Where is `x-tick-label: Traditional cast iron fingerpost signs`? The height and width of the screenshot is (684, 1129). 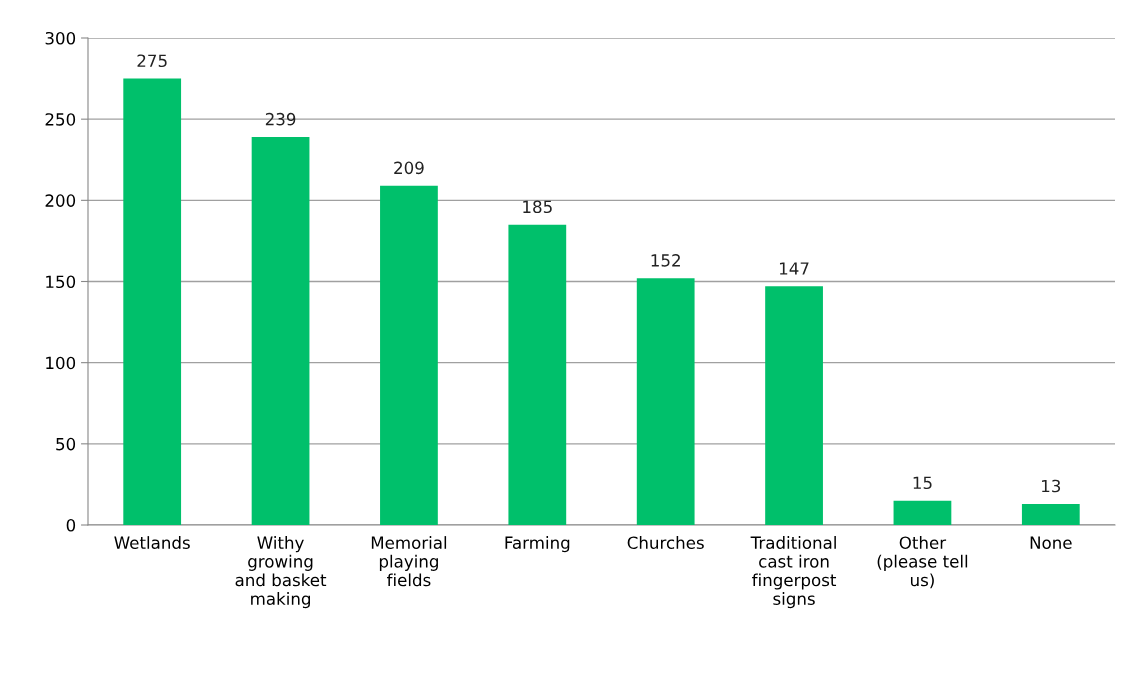
x-tick-label: Traditional cast iron fingerpost signs is located at coordinates (793, 572).